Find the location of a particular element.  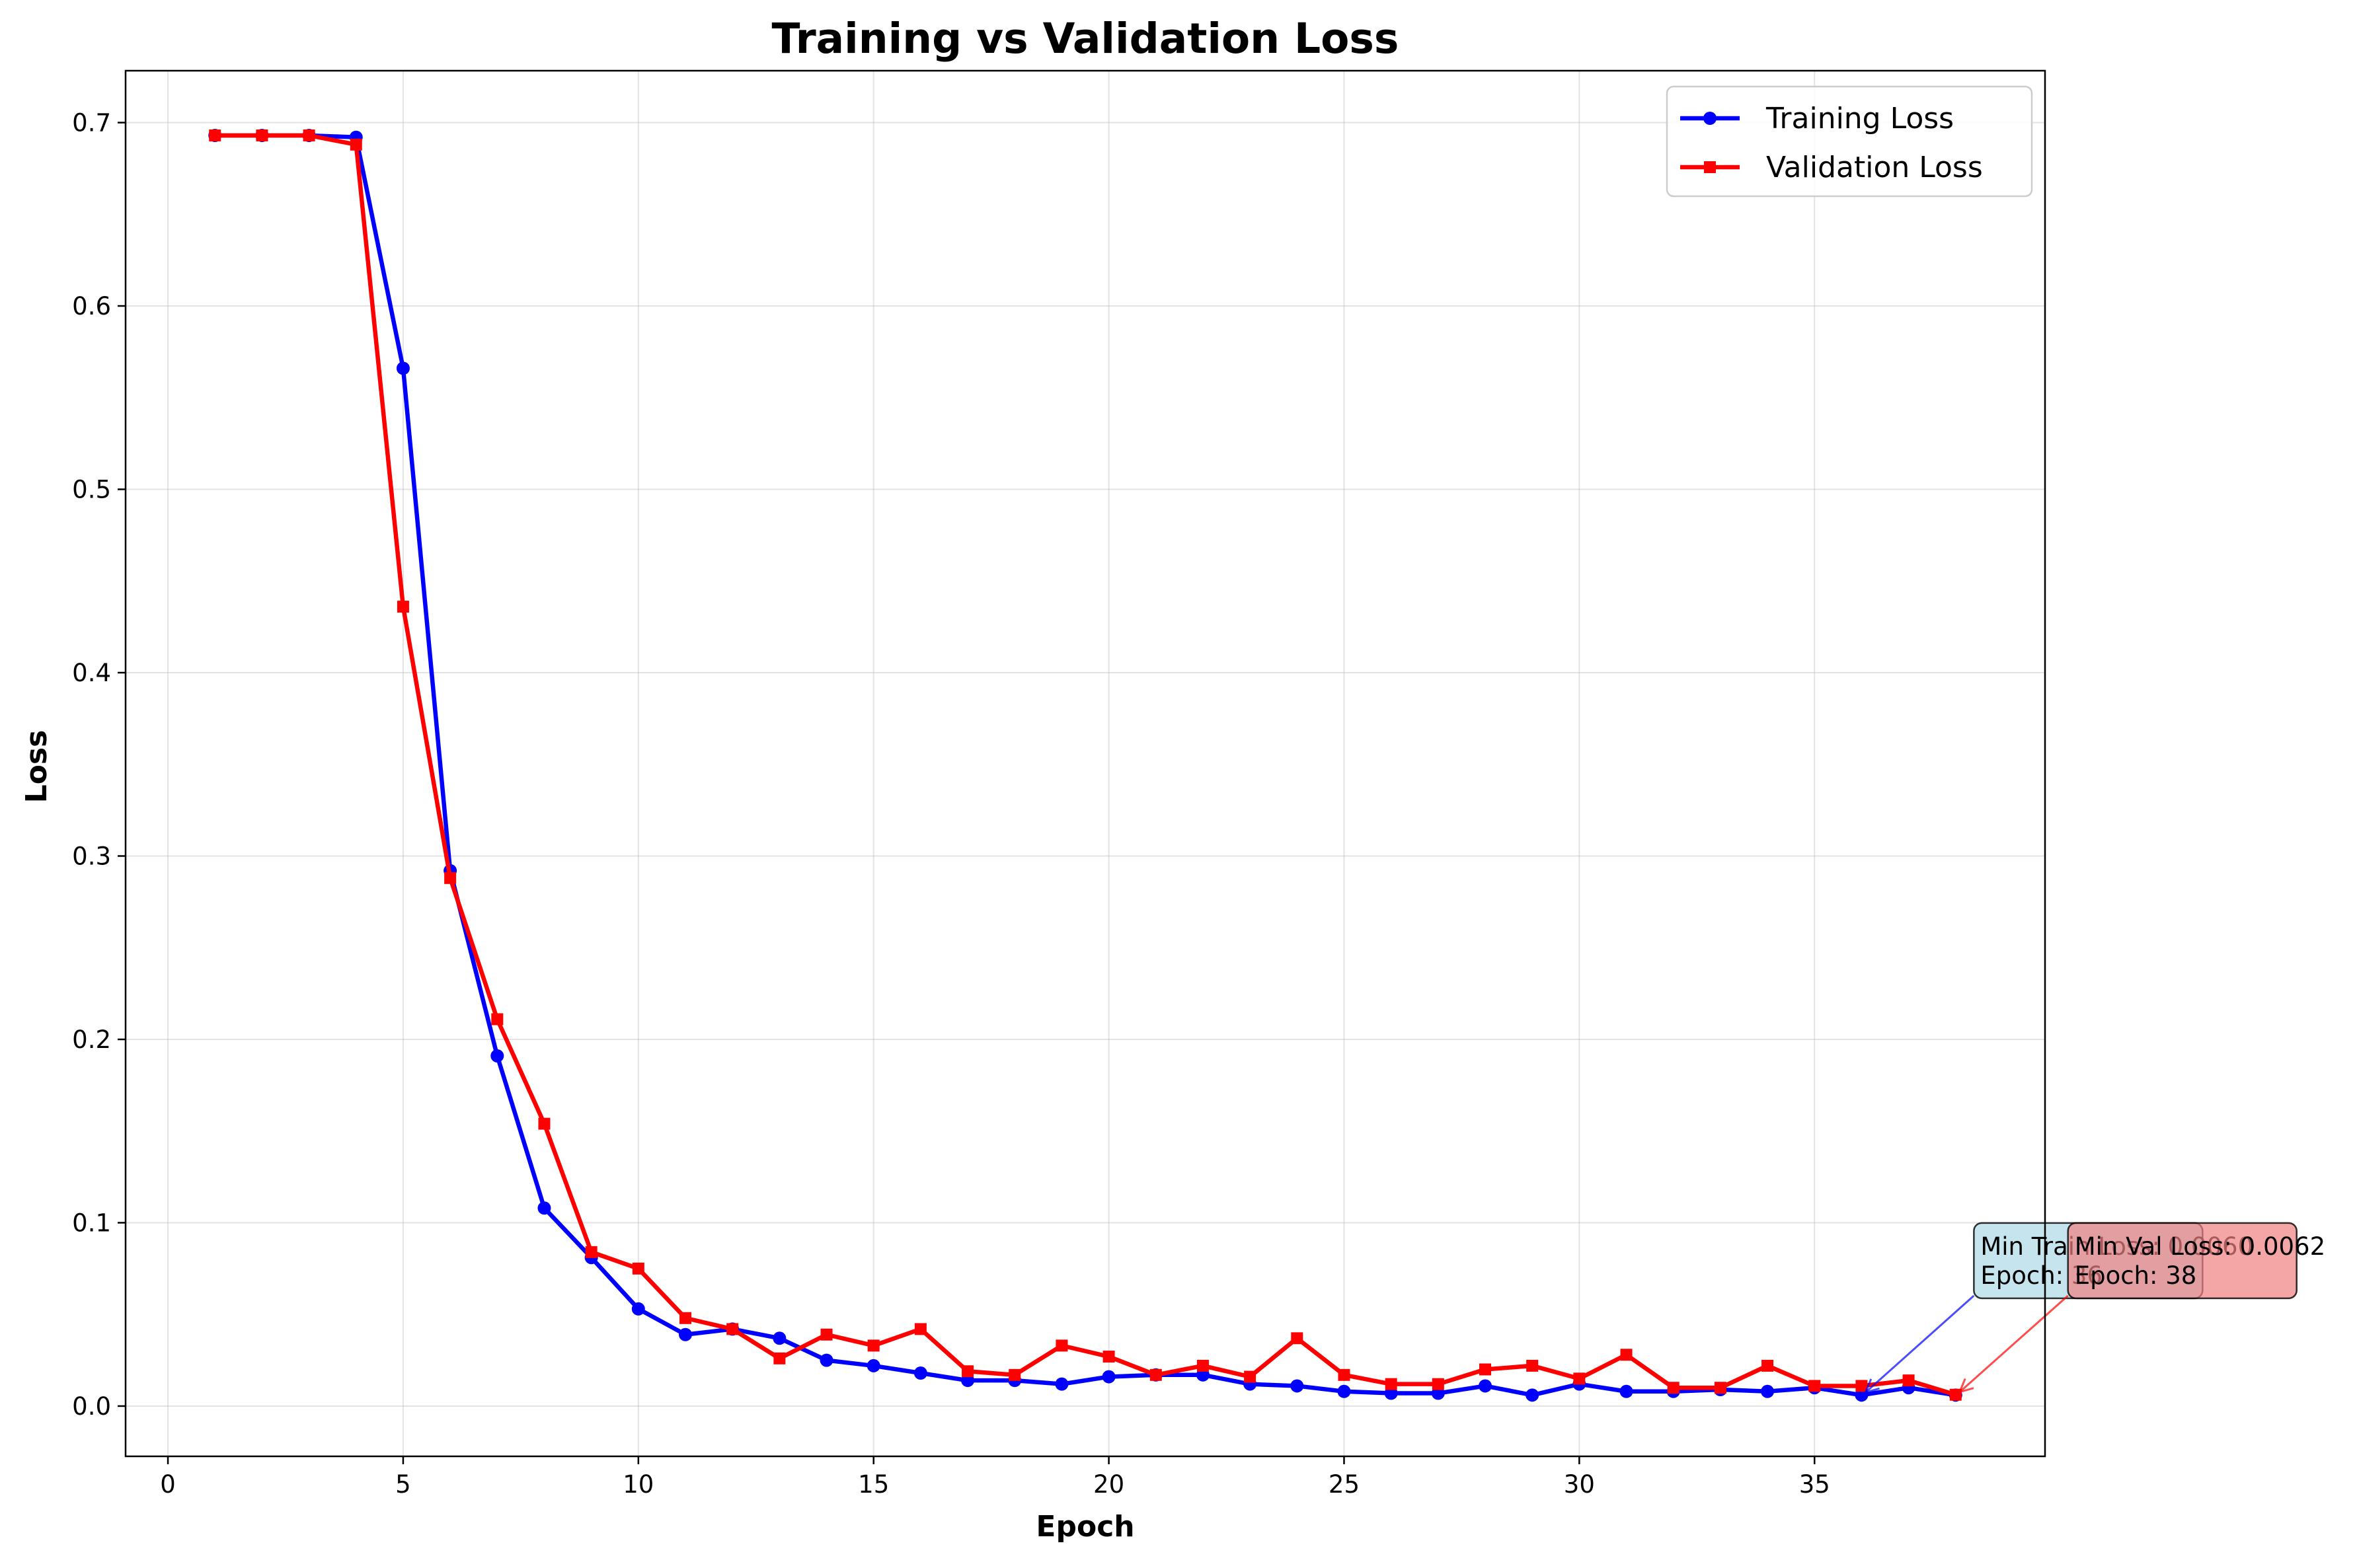

y-axis-label: Loss is located at coordinates (37, 766).